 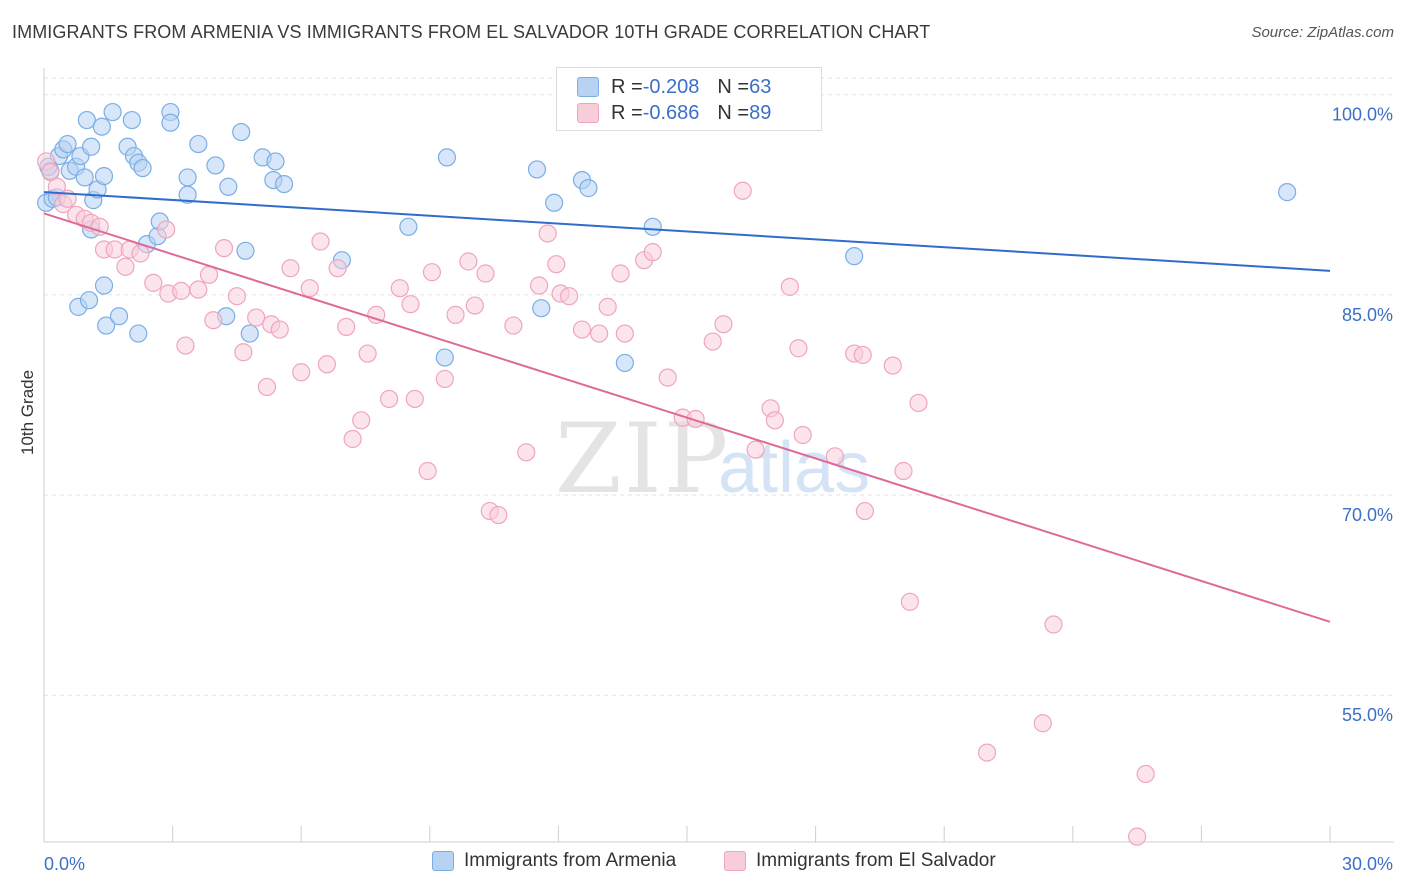 What do you see at coordinates (588, 113) in the screenshot?
I see `el-salvador-swatch` at bounding box center [588, 113].